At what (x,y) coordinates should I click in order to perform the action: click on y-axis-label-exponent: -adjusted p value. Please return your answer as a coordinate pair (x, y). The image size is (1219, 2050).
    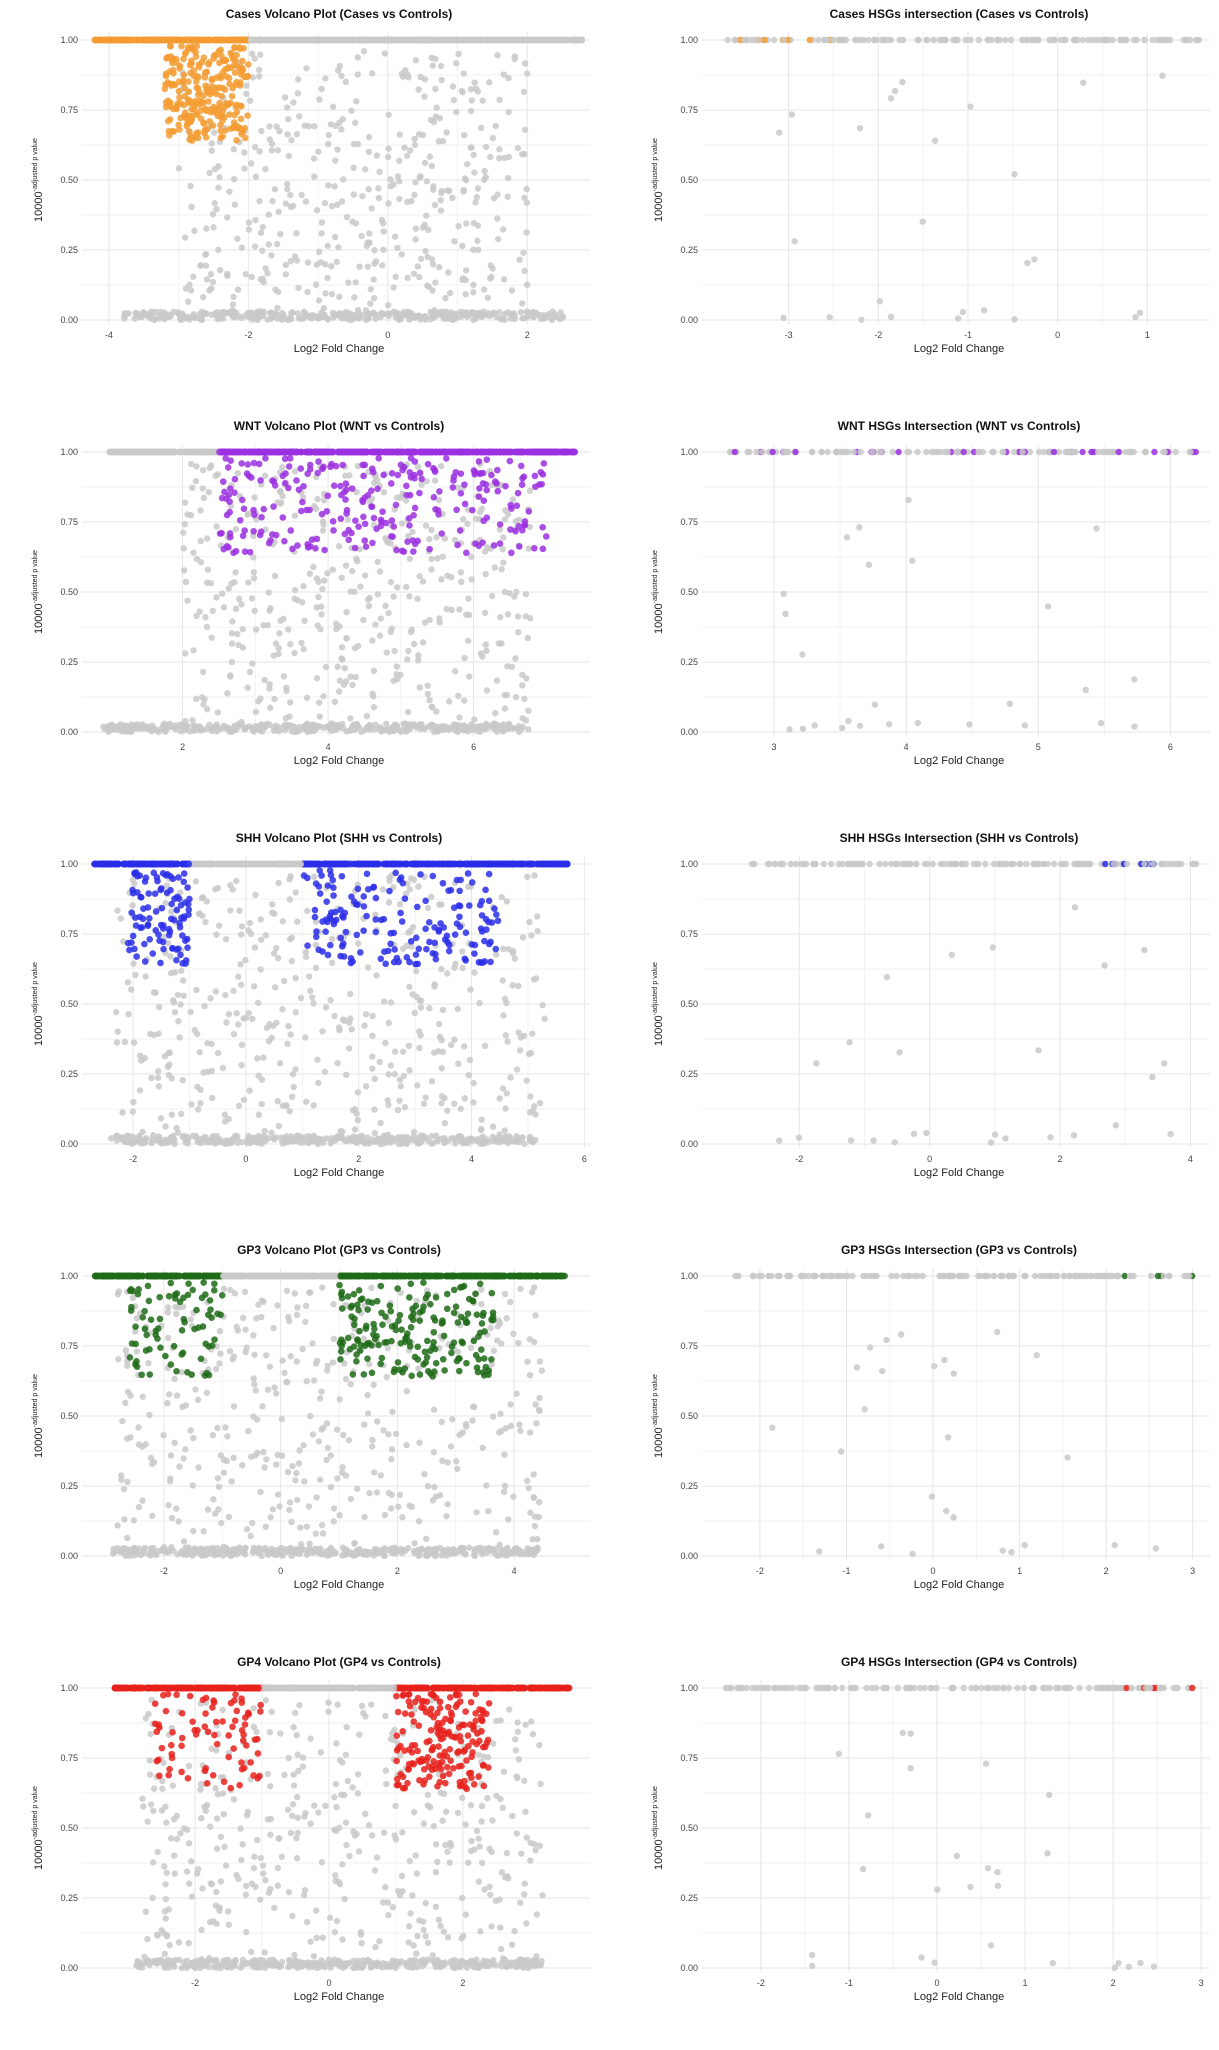
    Looking at the image, I should click on (655, 576).